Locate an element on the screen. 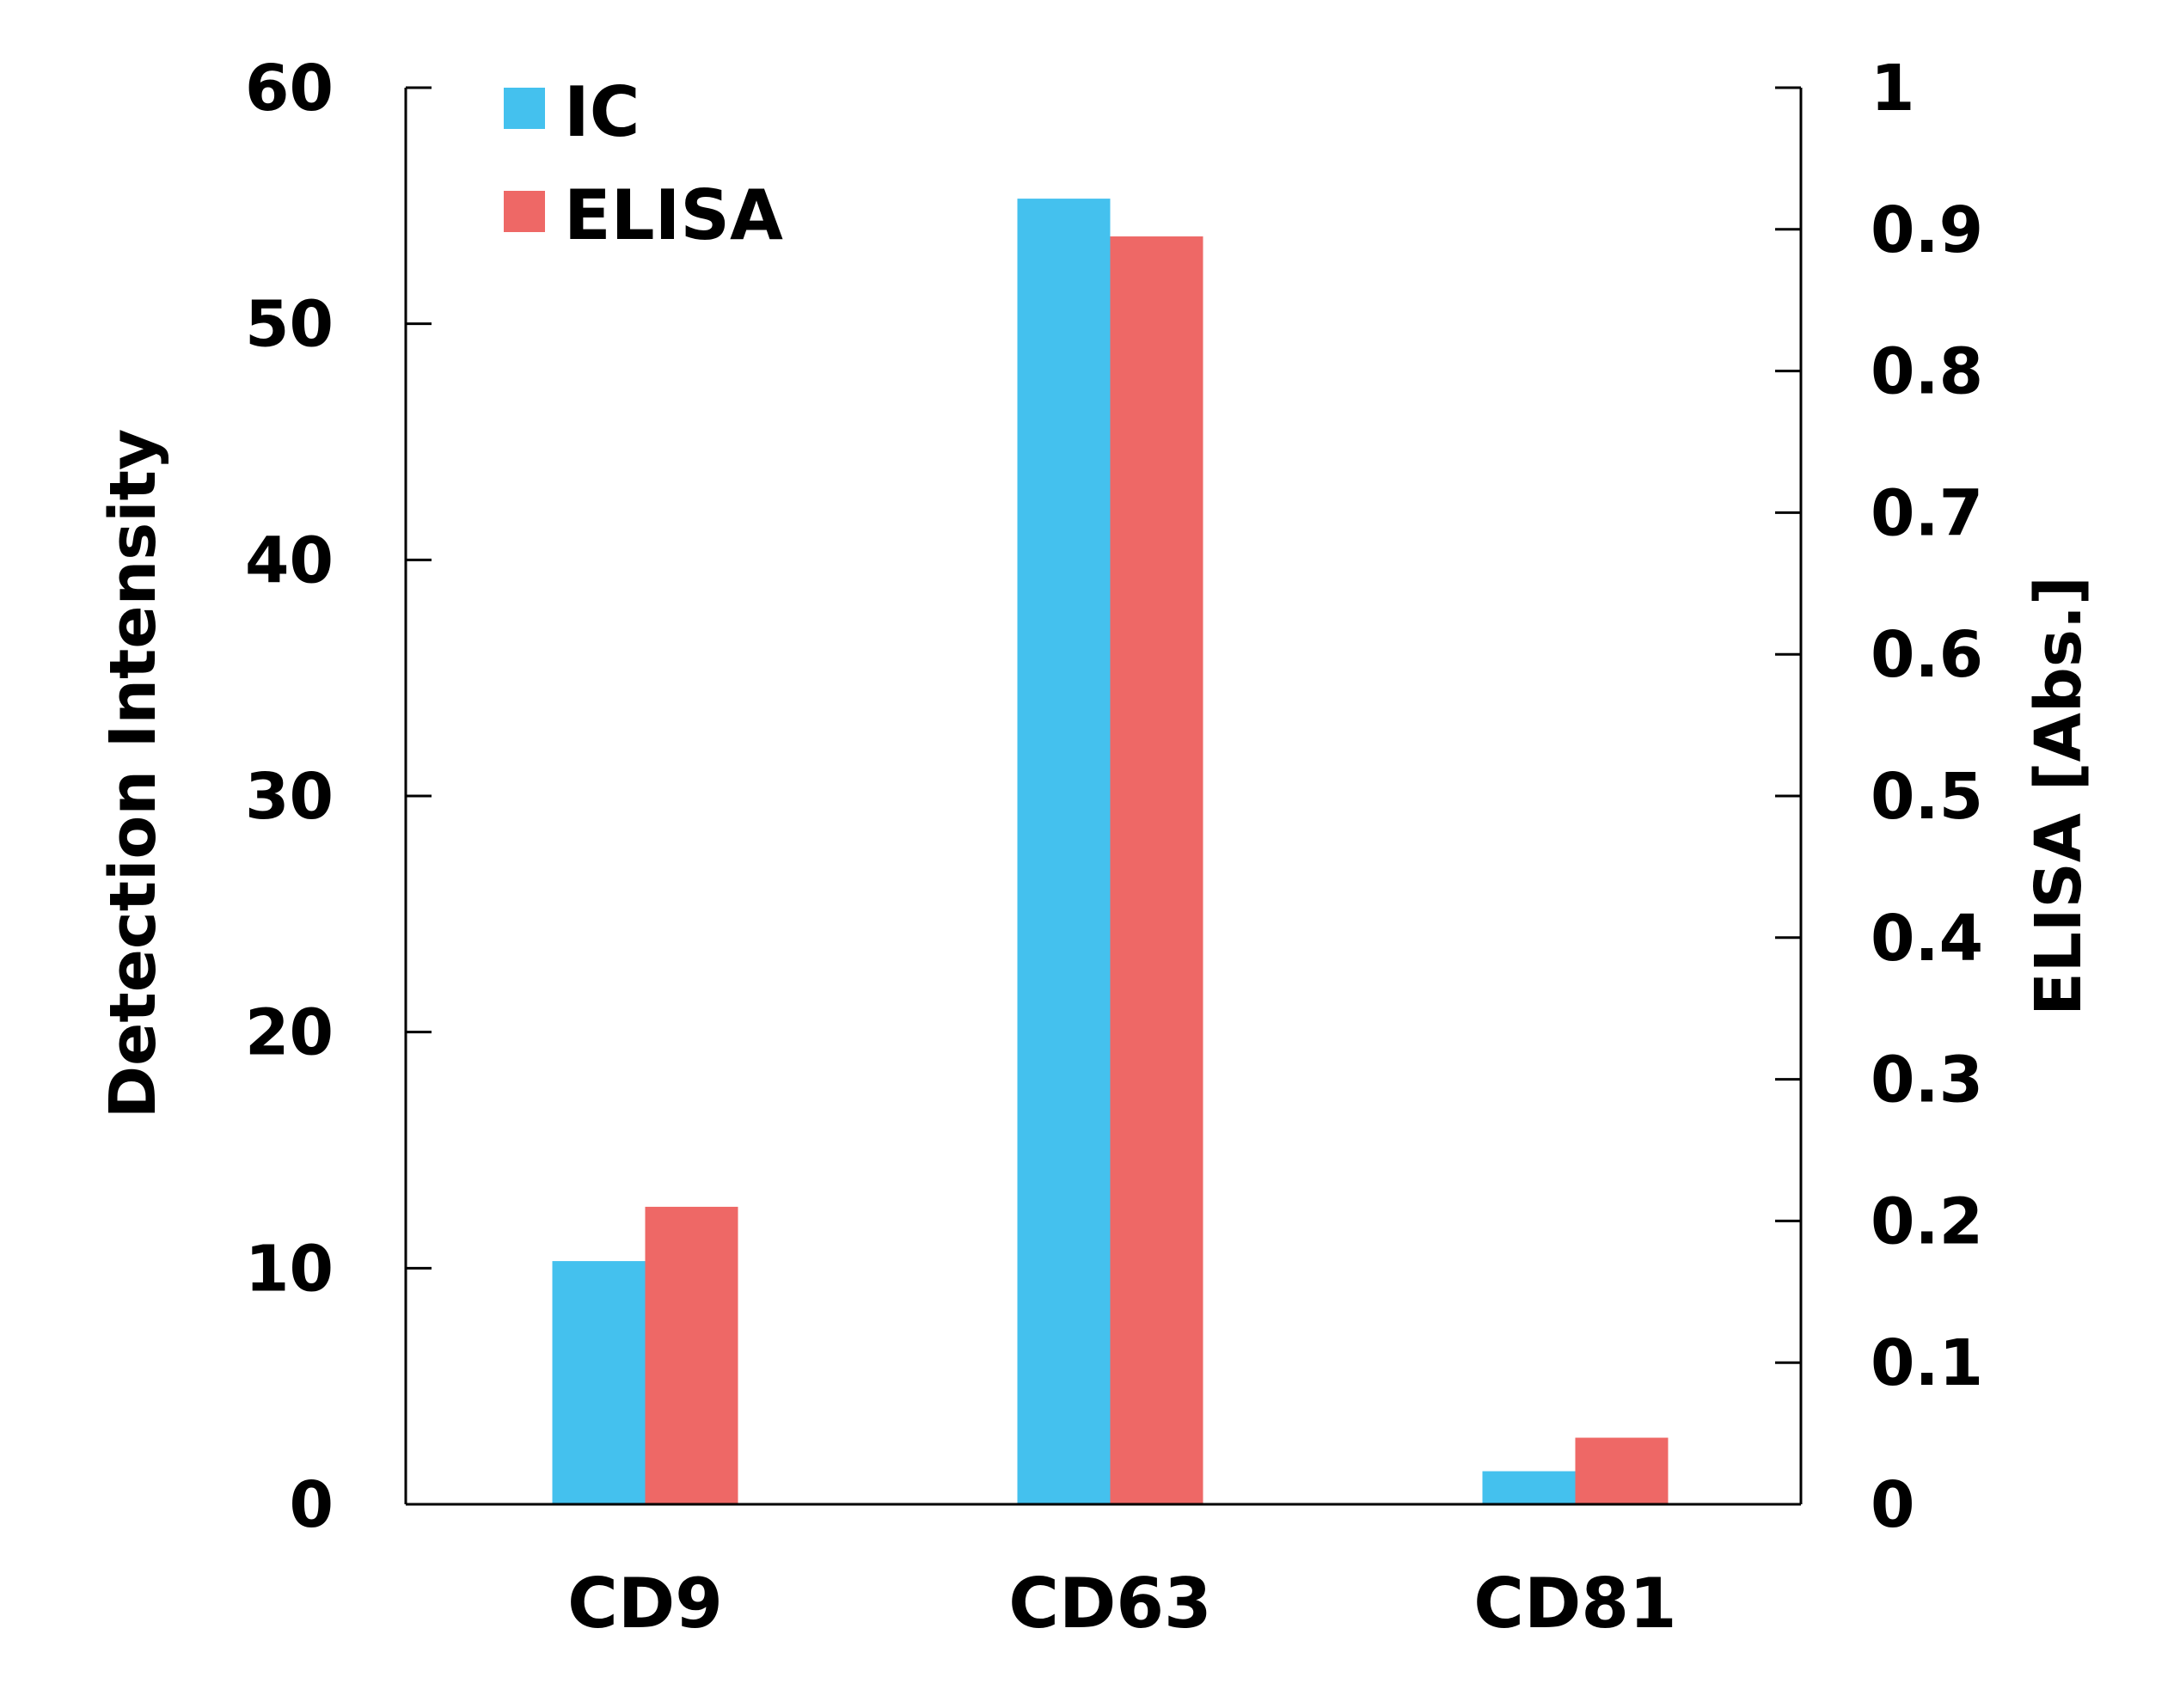 The height and width of the screenshot is (1708, 2180). x-category-label: CD9 is located at coordinates (645, 1604).